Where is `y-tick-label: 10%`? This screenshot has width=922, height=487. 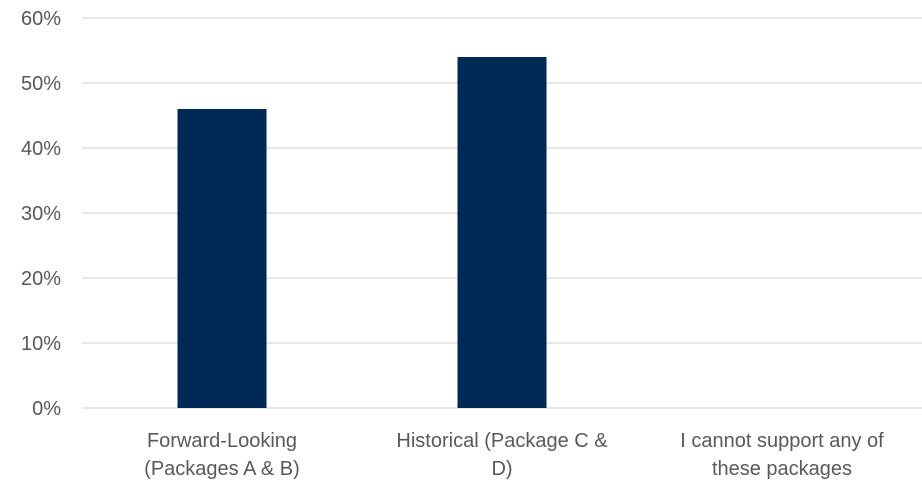
y-tick-label: 10% is located at coordinates (41, 344).